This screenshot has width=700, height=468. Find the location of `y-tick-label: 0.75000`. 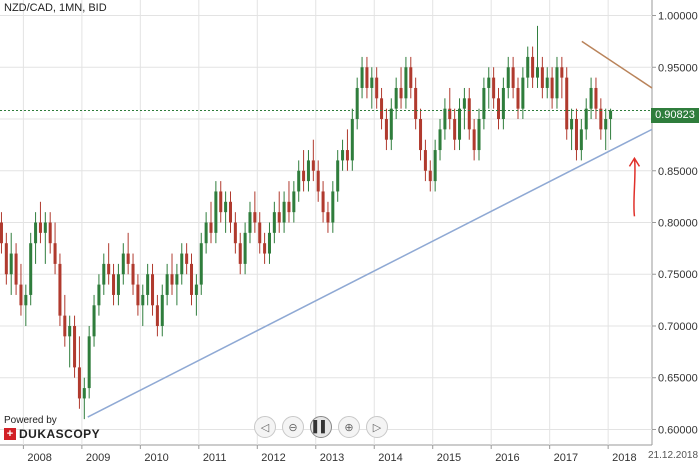

y-tick-label: 0.75000 is located at coordinates (678, 275).